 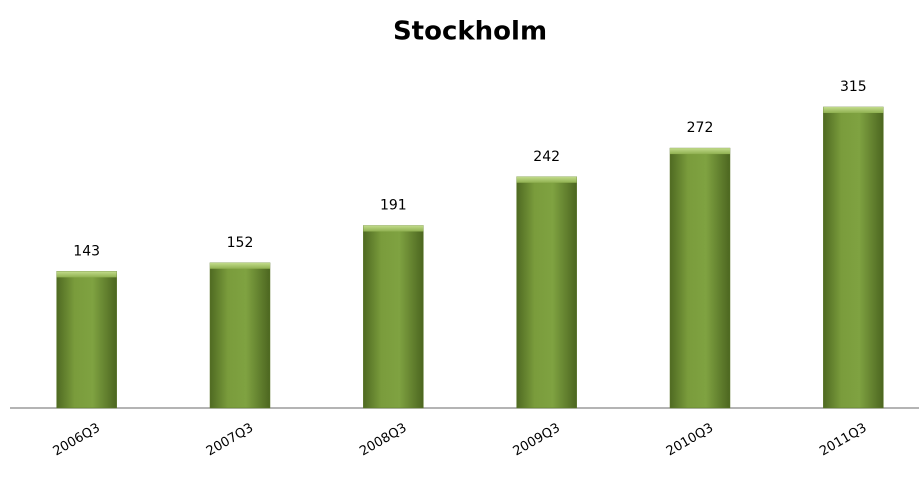 What do you see at coordinates (853, 87) in the screenshot?
I see `data-label: 315` at bounding box center [853, 87].